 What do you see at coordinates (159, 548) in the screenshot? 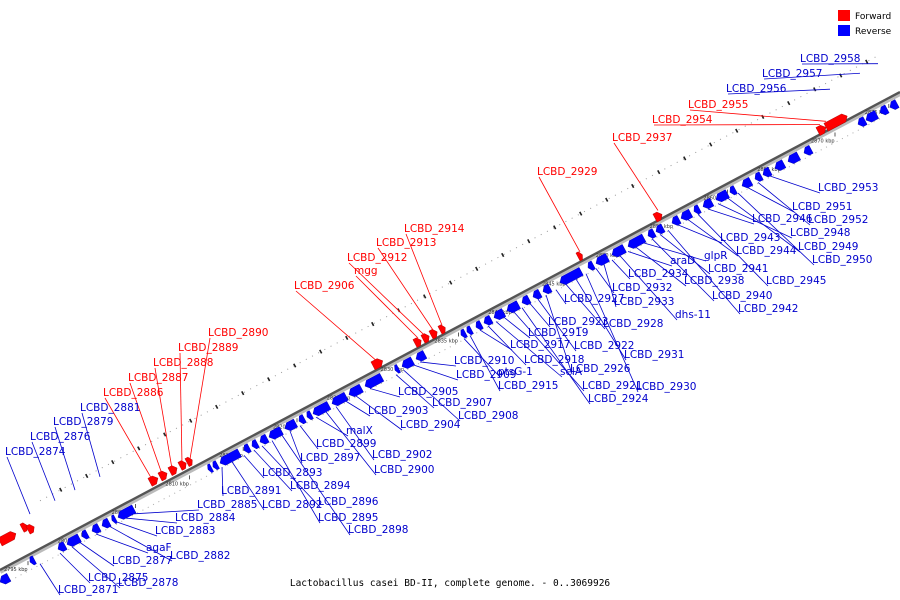
I see `gene-label: agaF` at bounding box center [159, 548].